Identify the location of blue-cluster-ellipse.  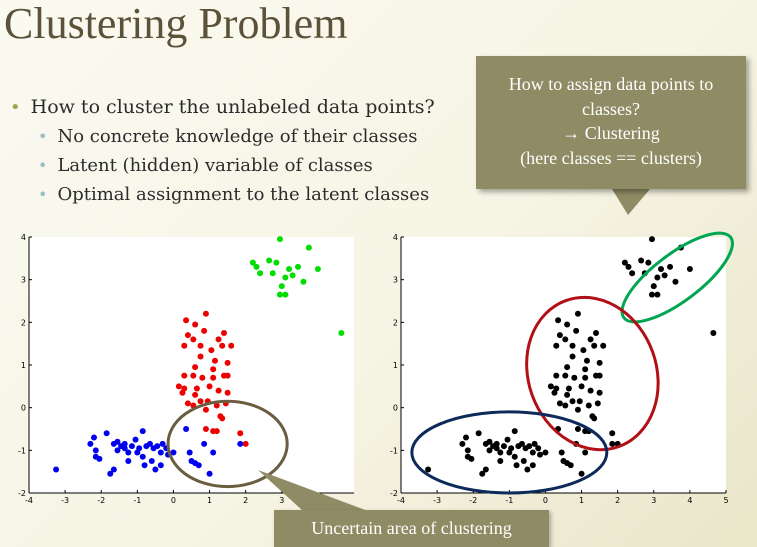
(509, 452).